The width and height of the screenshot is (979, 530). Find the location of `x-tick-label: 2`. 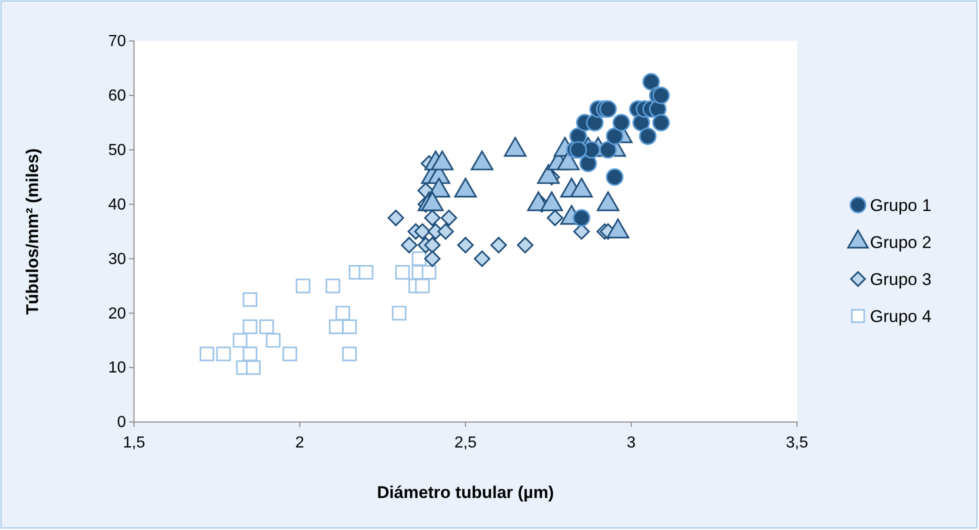

x-tick-label: 2 is located at coordinates (299, 443).